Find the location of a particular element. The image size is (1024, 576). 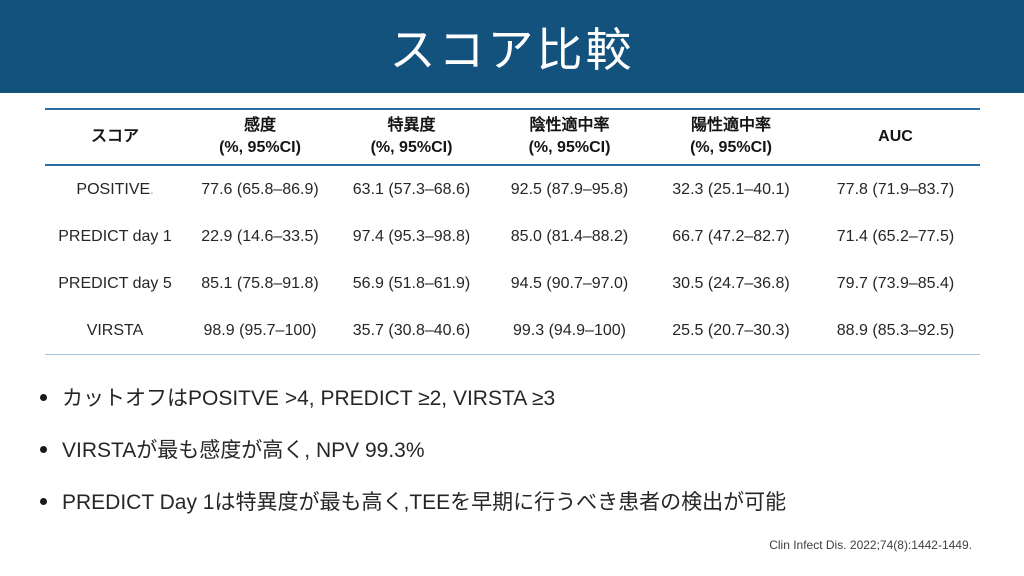

cell-score: PREDICT day 5 is located at coordinates (115, 283).